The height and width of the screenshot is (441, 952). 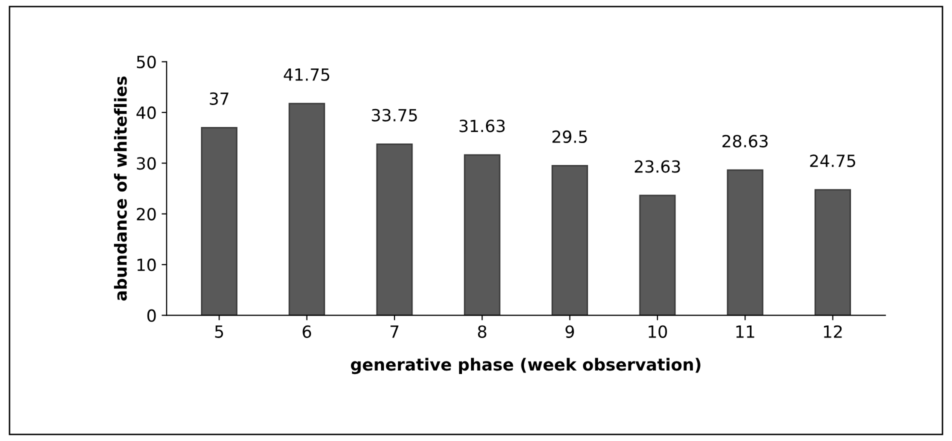 I want to click on data-label: 31.63, so click(x=482, y=126).